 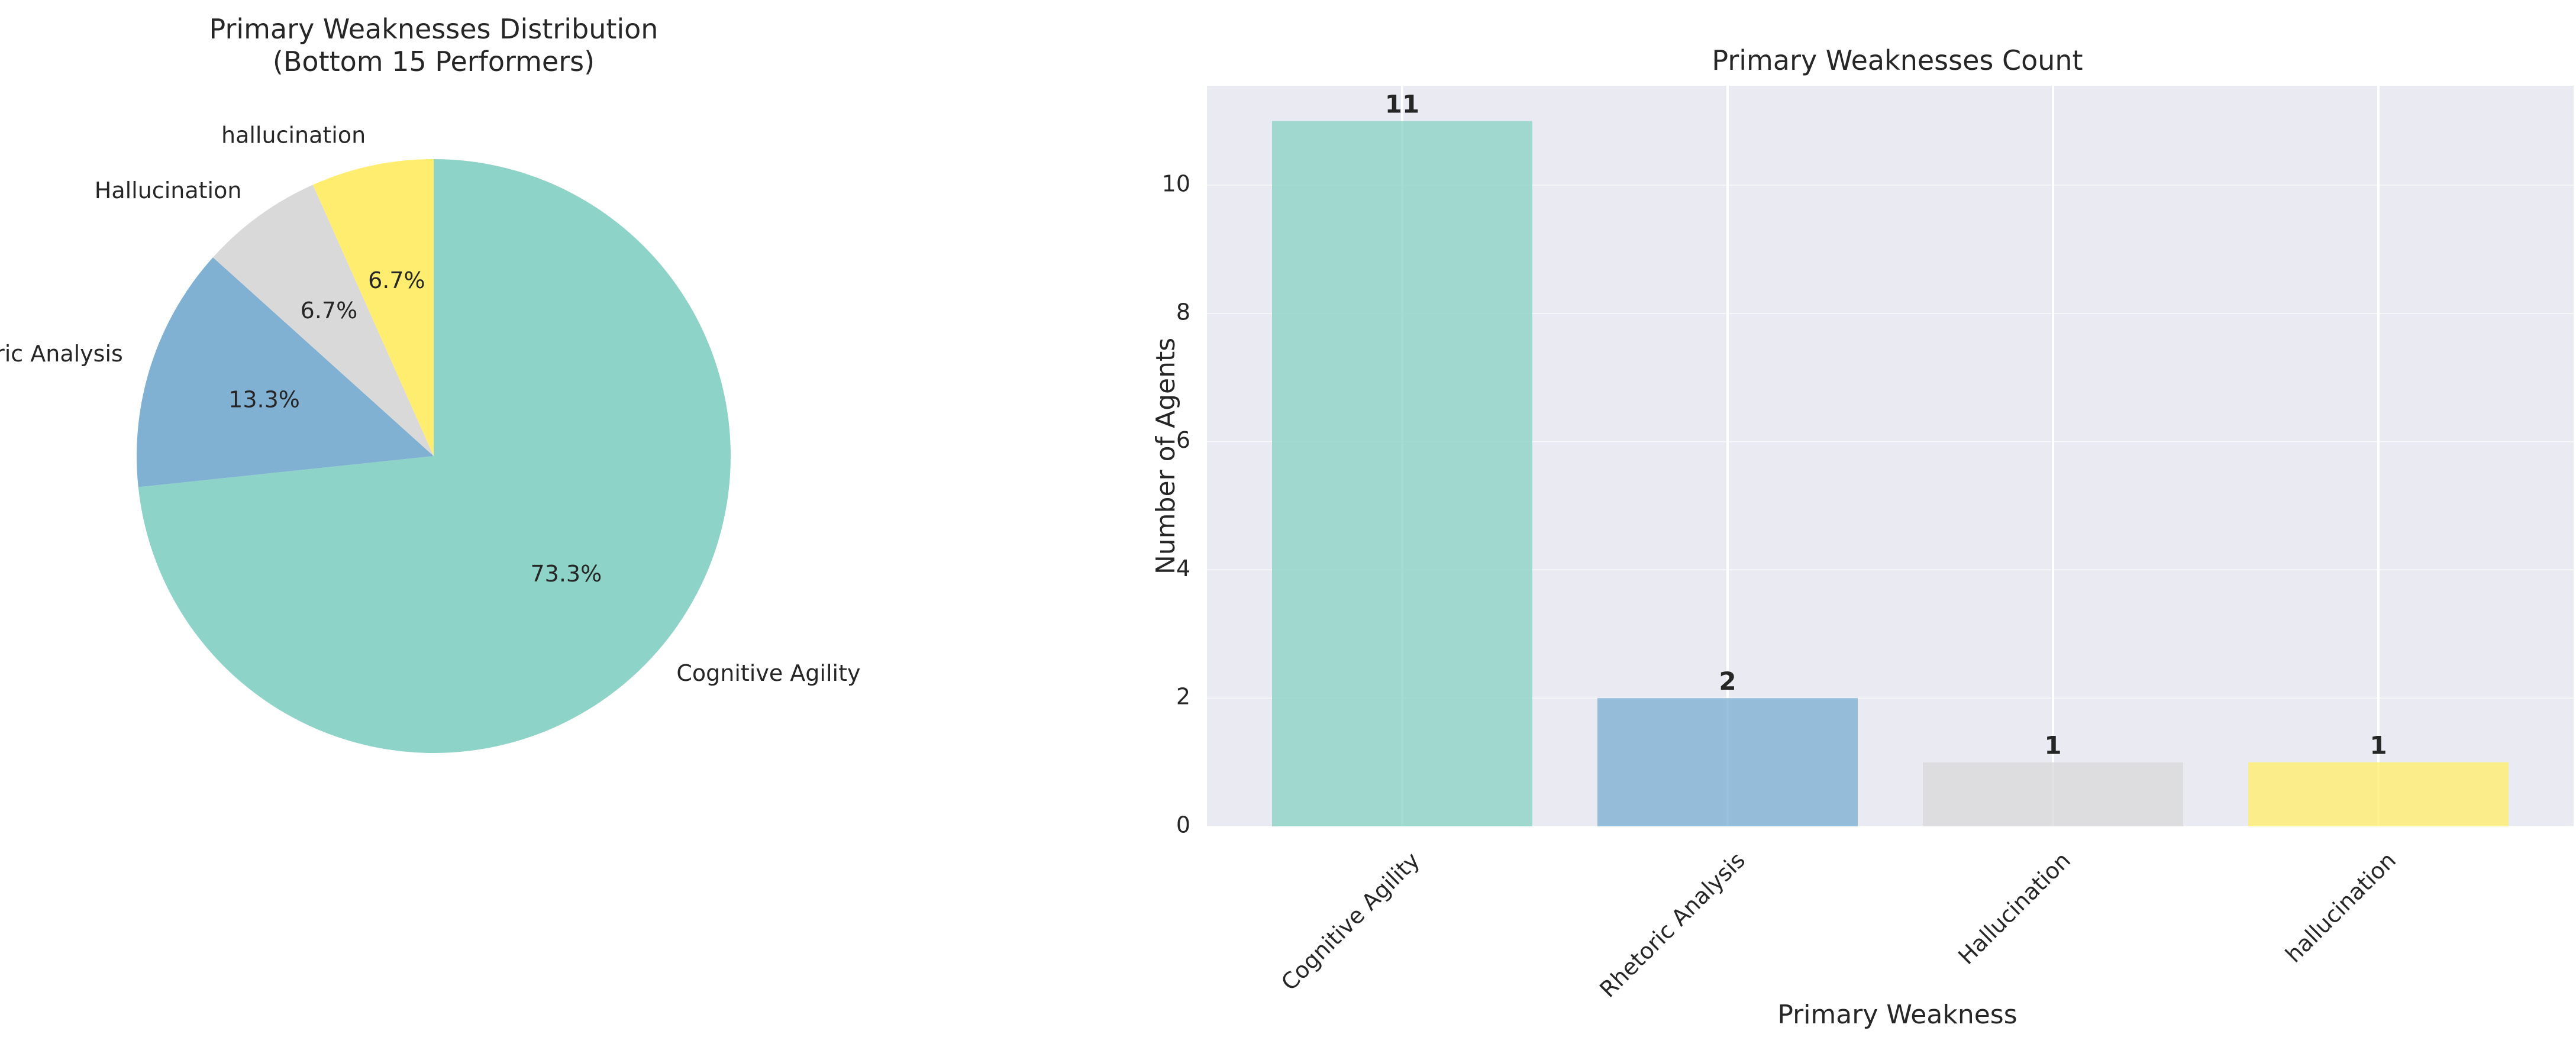 I want to click on pie-label-1: Rhetoric Analysis, so click(x=61, y=354).